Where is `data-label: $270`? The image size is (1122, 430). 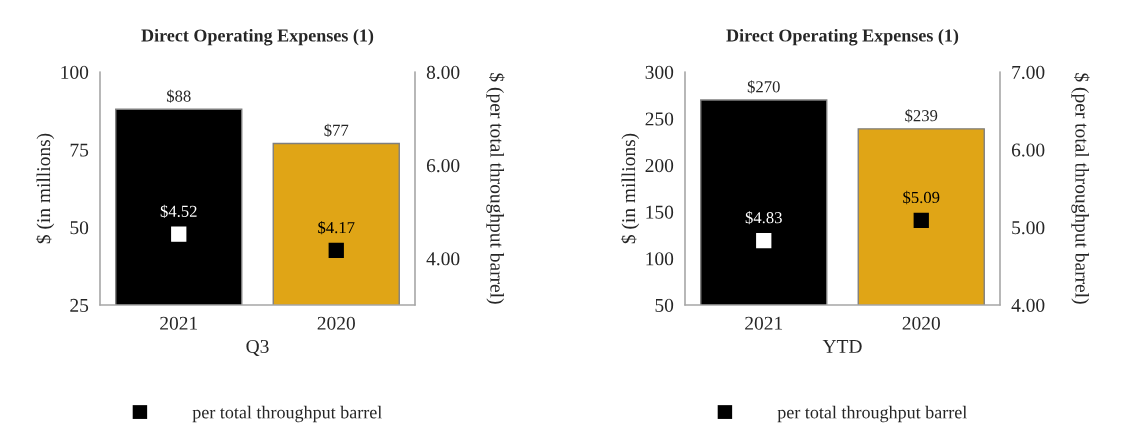
data-label: $270 is located at coordinates (763, 87).